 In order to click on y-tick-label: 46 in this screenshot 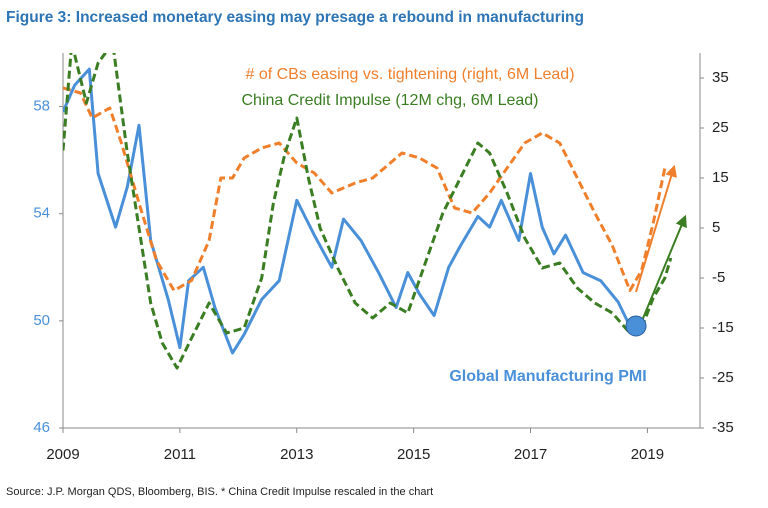, I will do `click(41, 427)`.